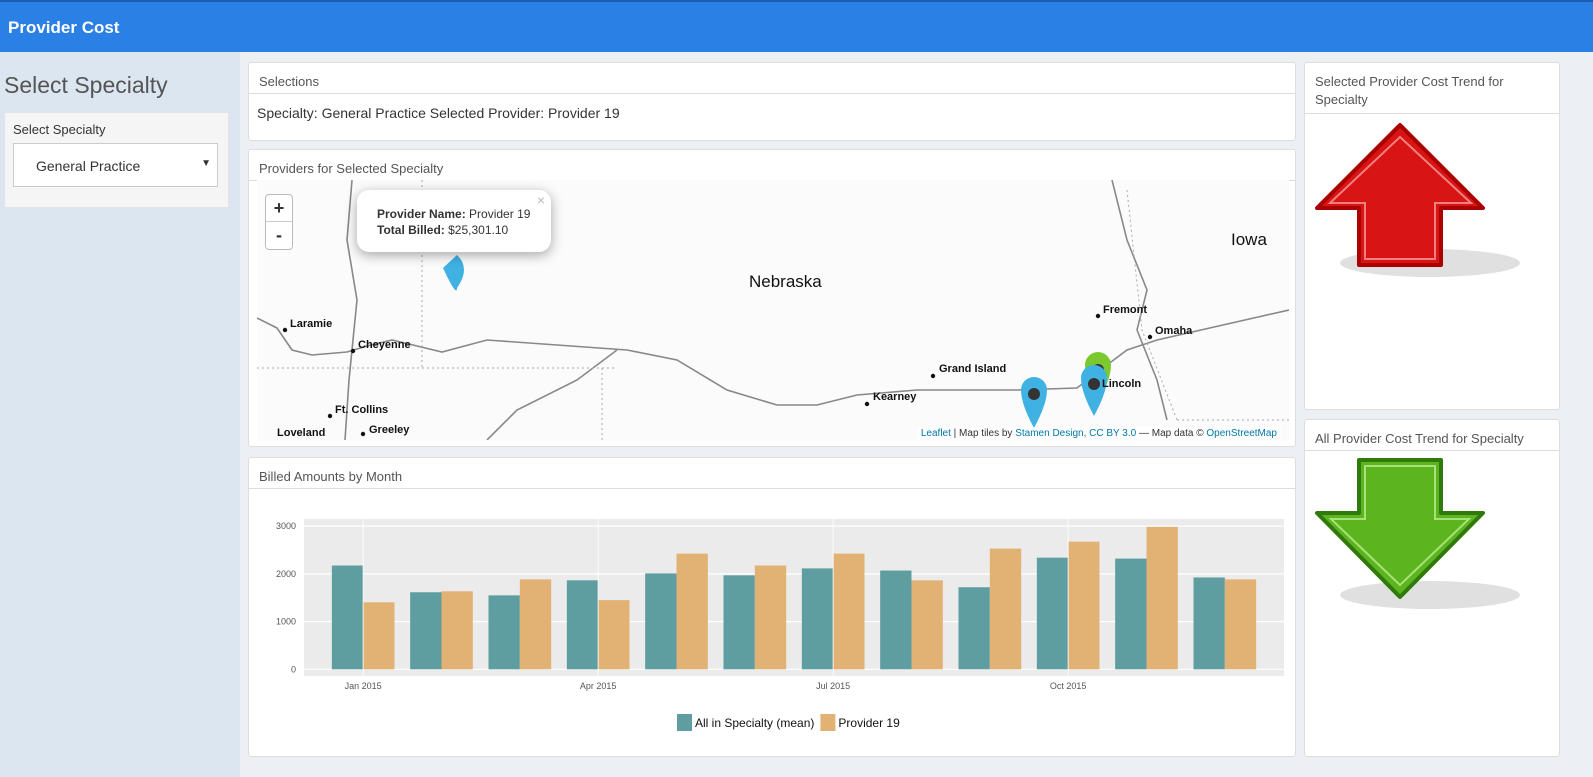 The height and width of the screenshot is (777, 1593). What do you see at coordinates (293, 669) in the screenshot?
I see `y-tick-label: 0` at bounding box center [293, 669].